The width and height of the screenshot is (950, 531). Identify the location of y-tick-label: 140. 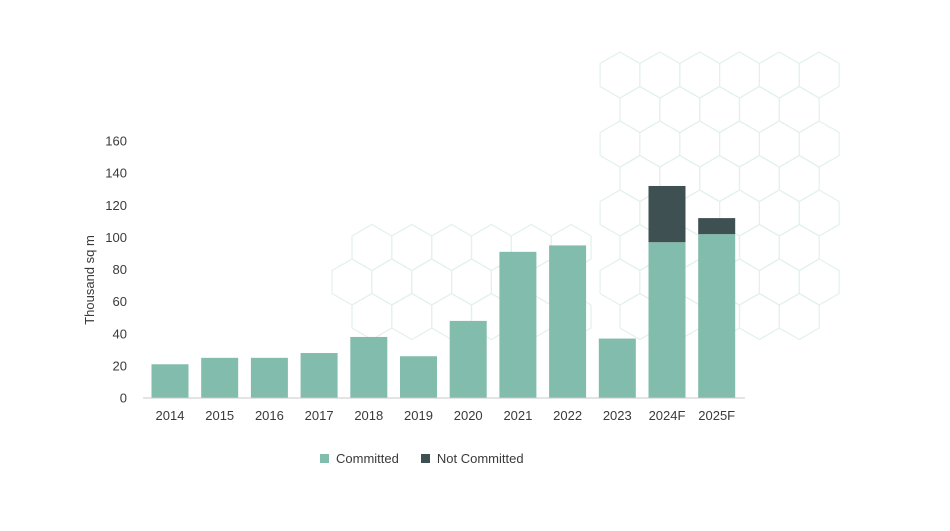
(116, 173).